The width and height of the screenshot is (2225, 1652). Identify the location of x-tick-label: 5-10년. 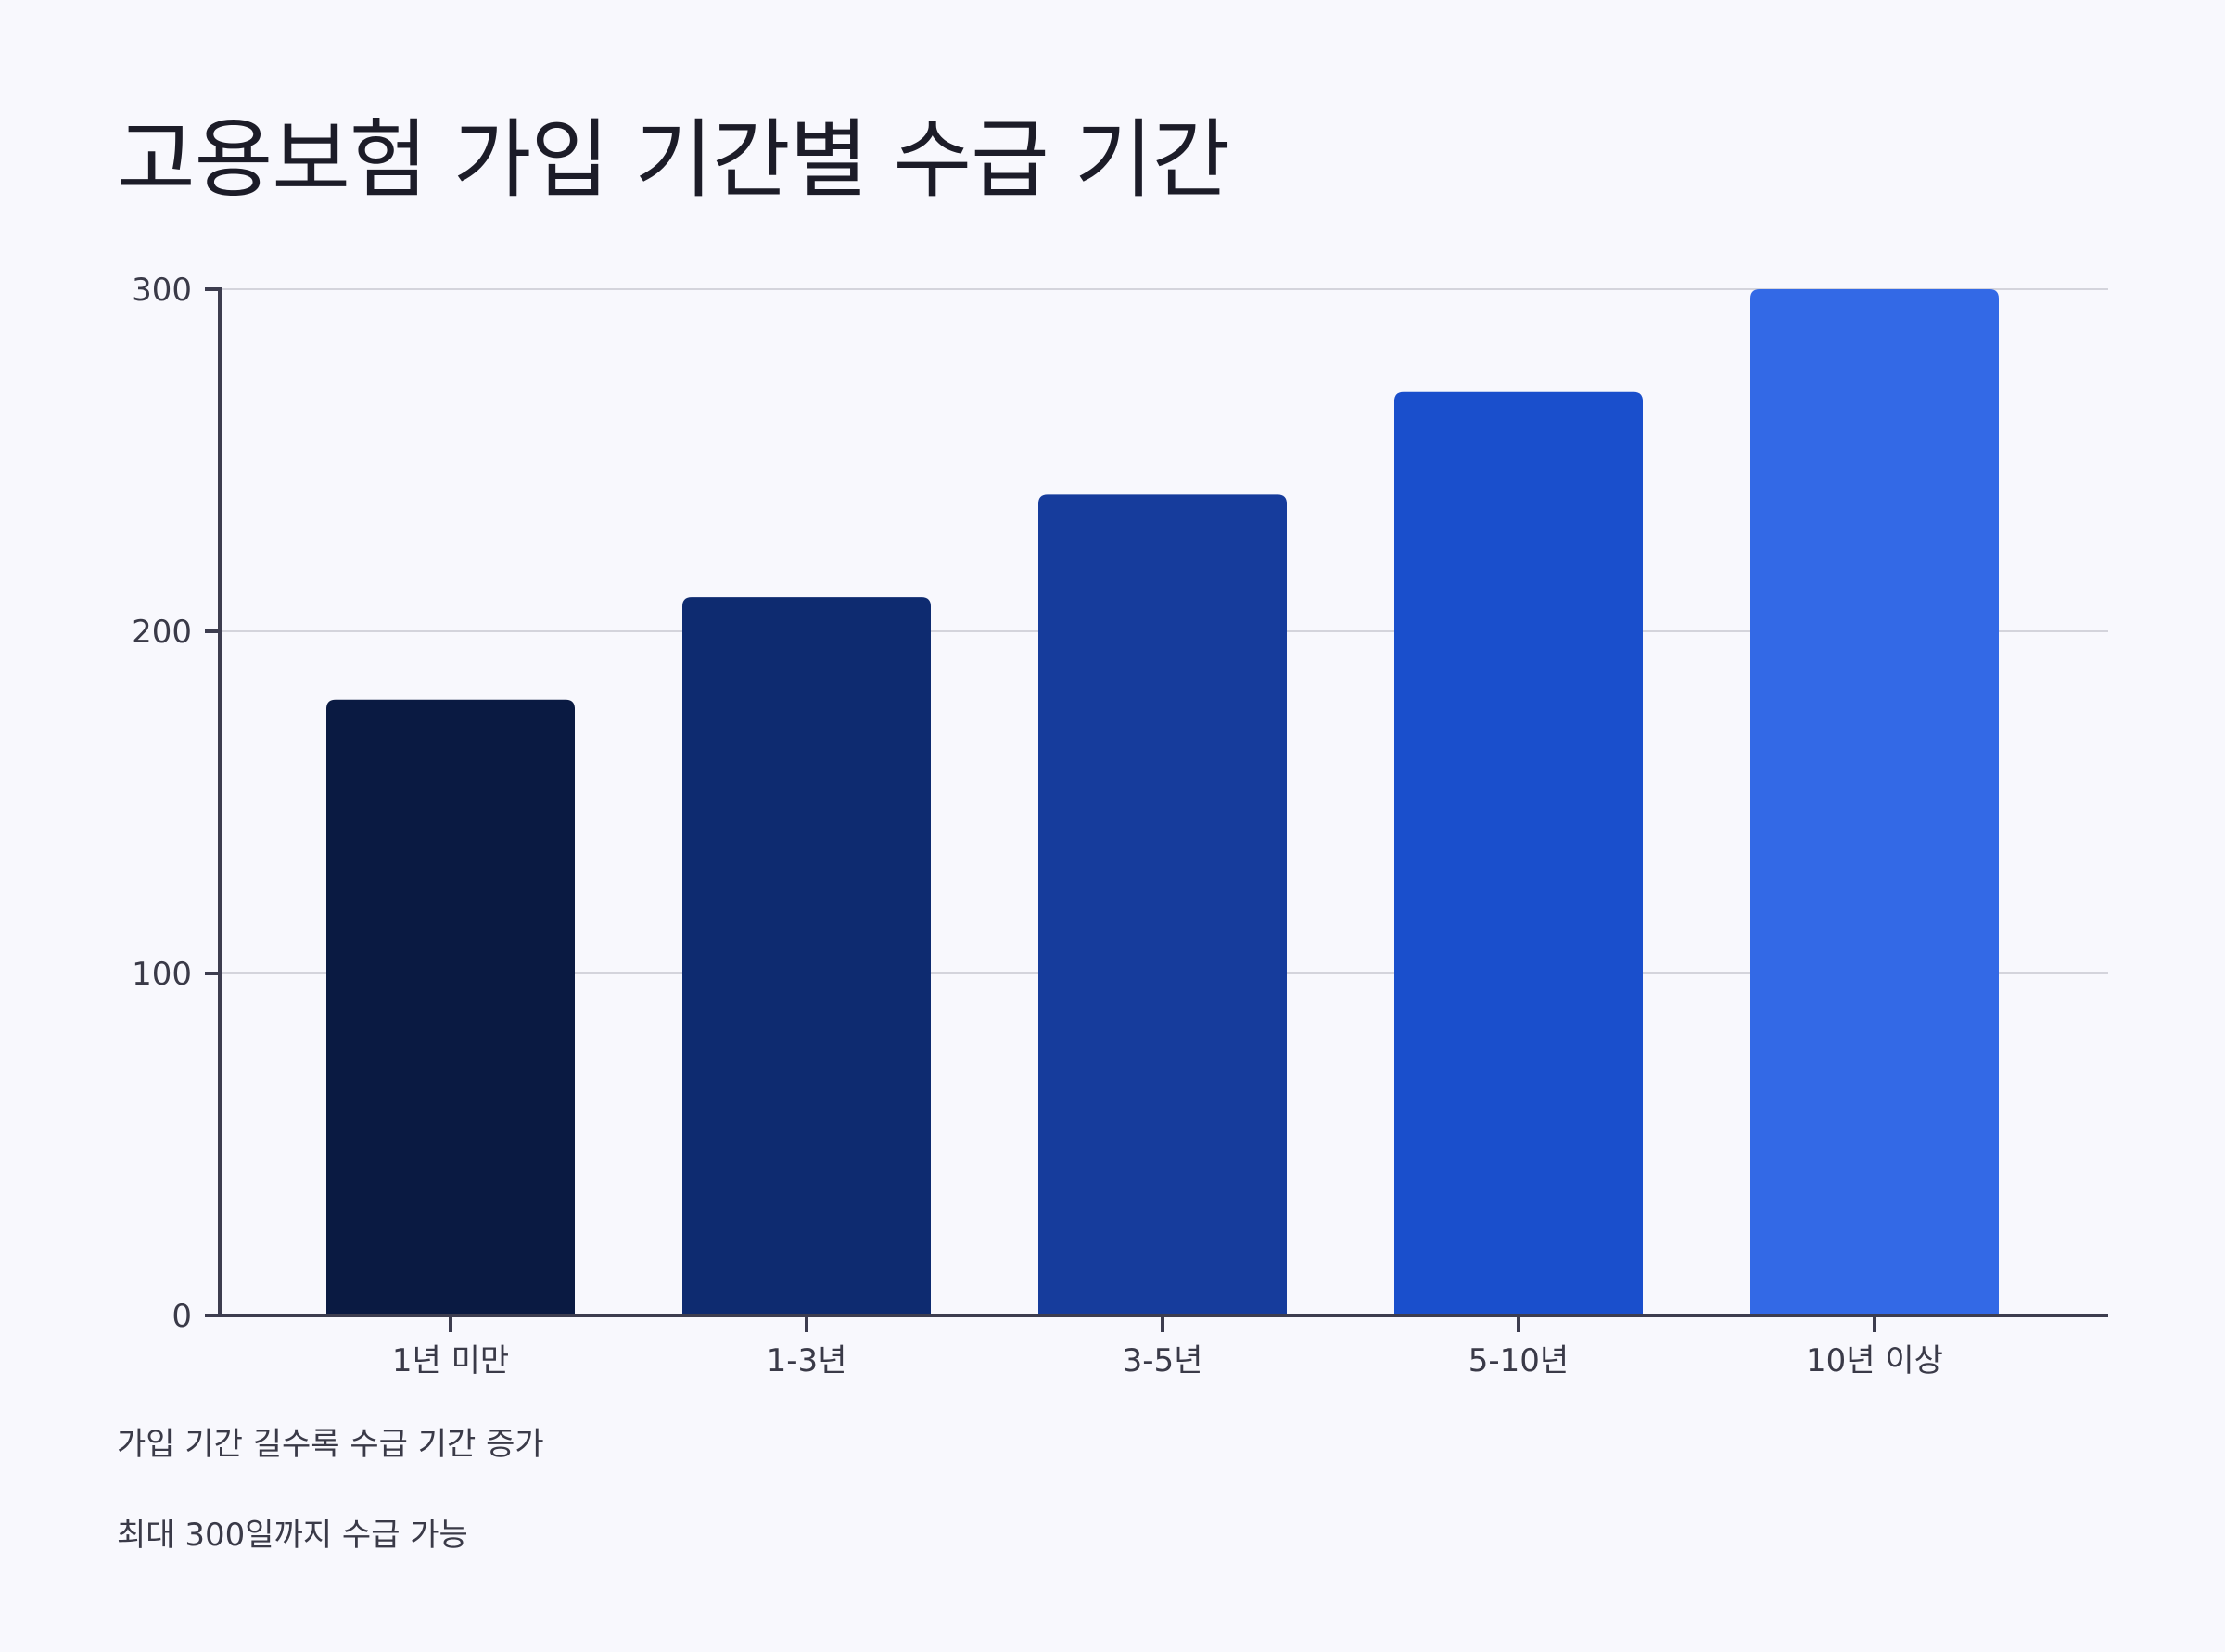
(1518, 1360).